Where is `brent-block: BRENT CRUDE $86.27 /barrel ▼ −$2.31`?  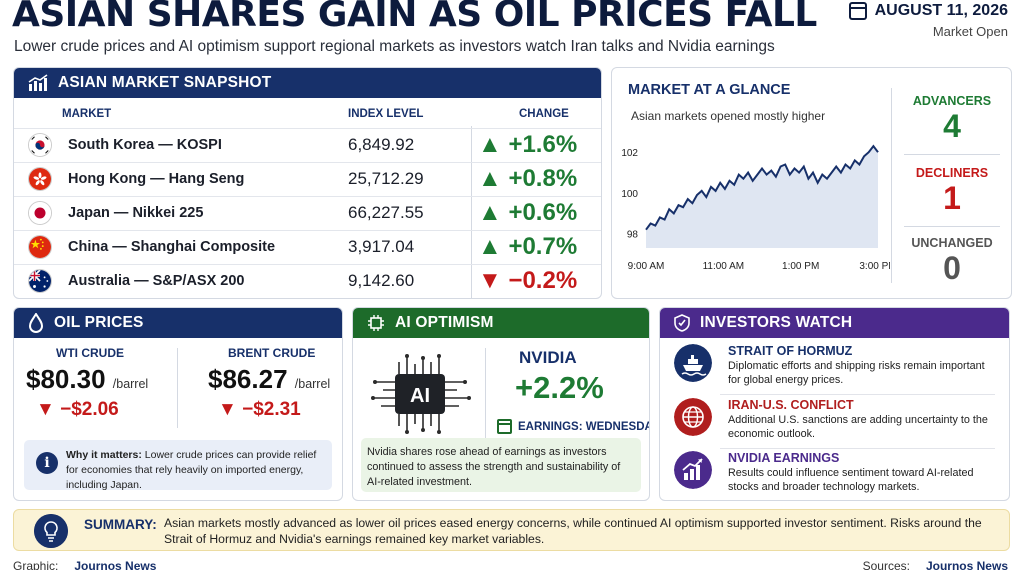 brent-block: BRENT CRUDE $86.27 /barrel ▼ −$2.31 is located at coordinates (270, 383).